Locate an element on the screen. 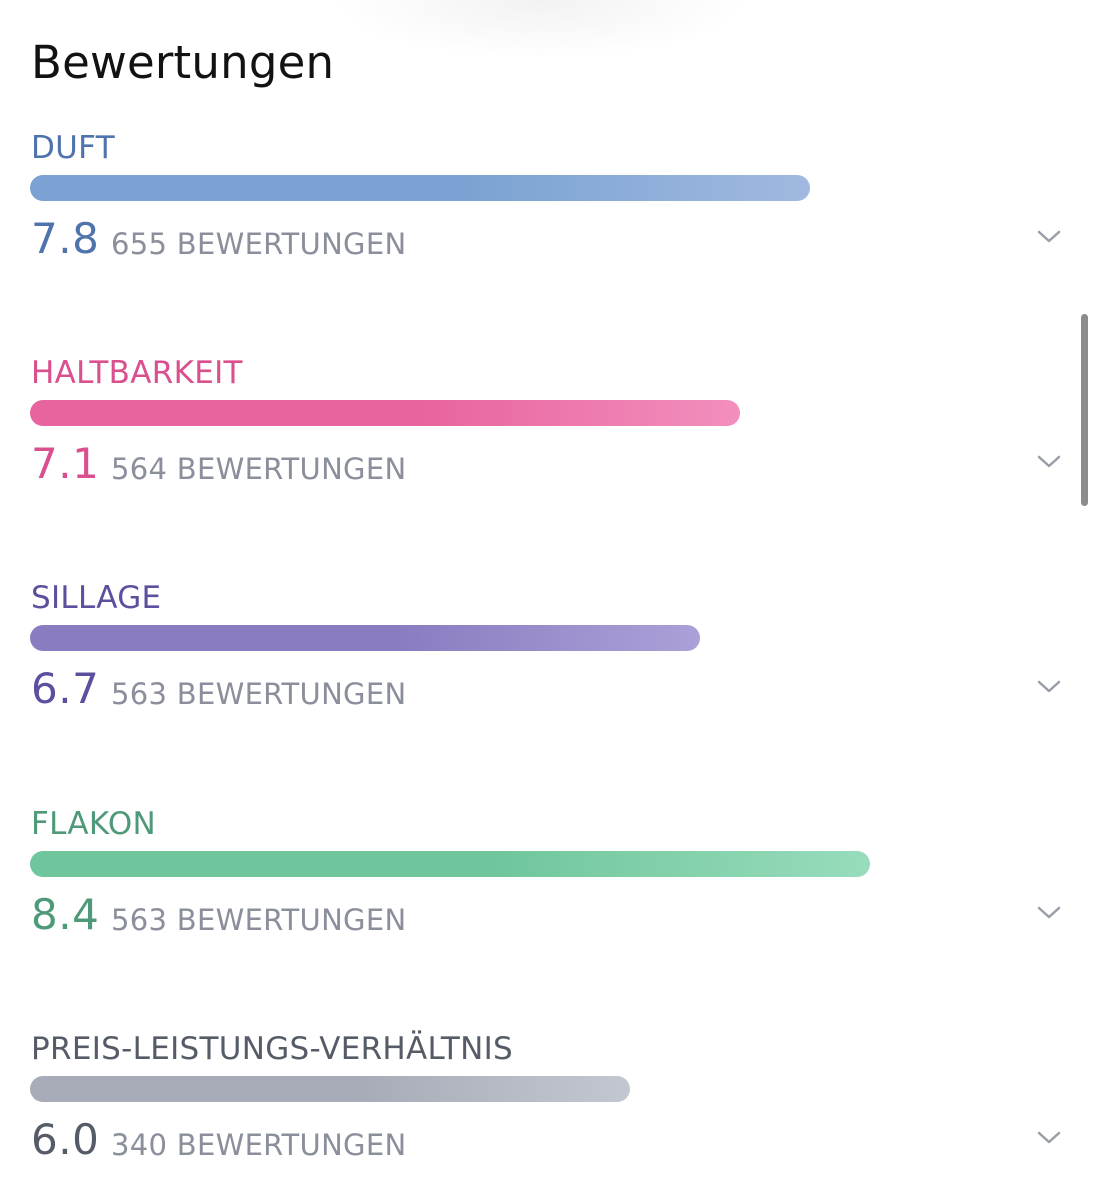 Image resolution: width=1096 pixels, height=1200 pixels. rating-category-label: PREIS-LEISTUNGS-VERHÄLTNIS is located at coordinates (272, 1049).